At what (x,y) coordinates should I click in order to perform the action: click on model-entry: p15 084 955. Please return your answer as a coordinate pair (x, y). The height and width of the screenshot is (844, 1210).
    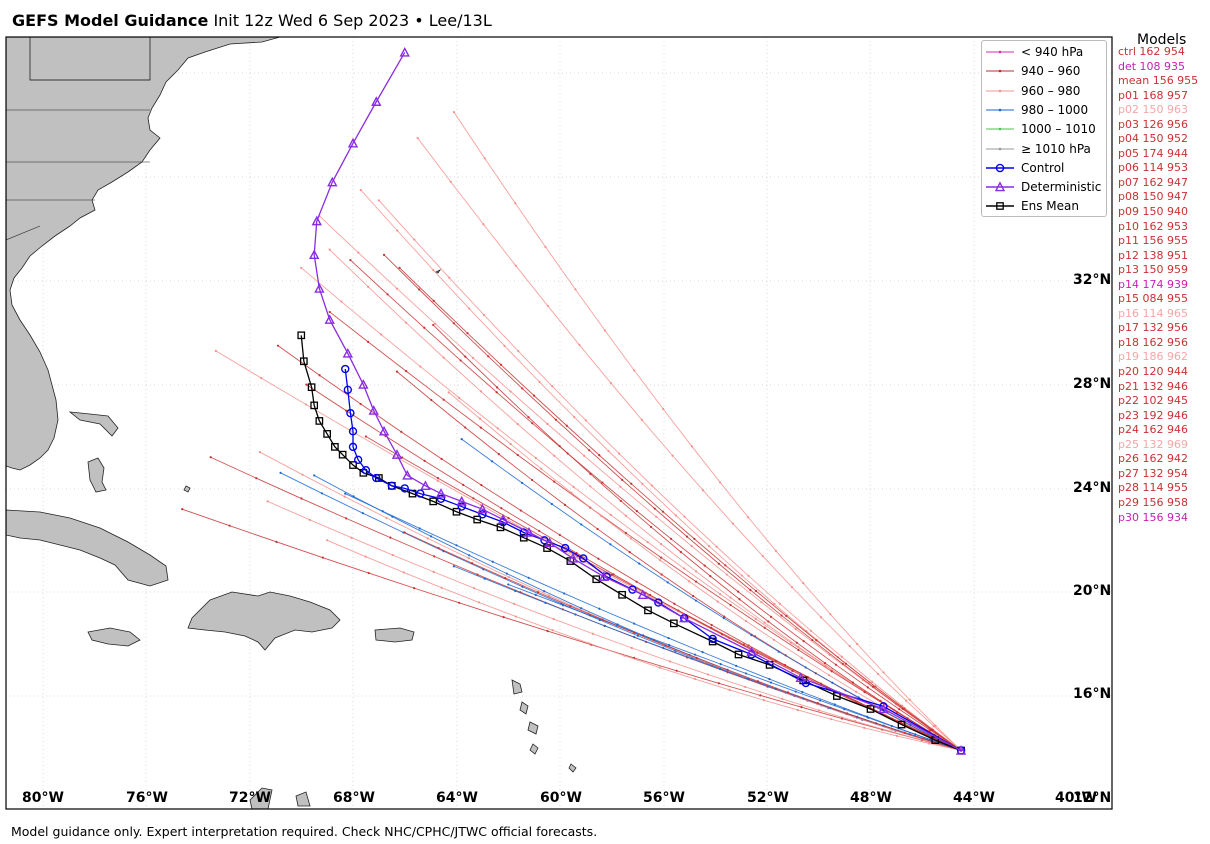
    Looking at the image, I should click on (1153, 299).